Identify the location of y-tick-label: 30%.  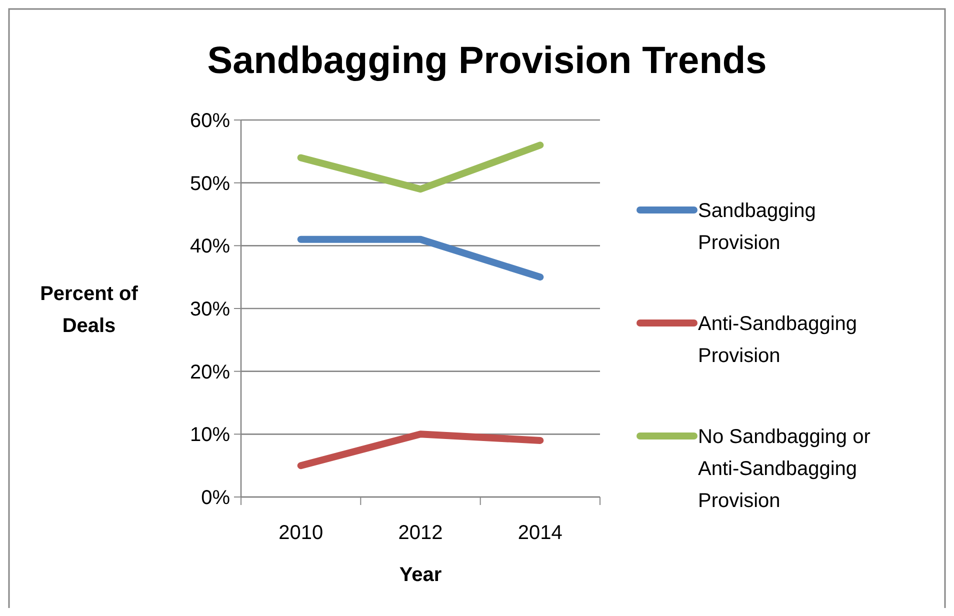
(210, 309).